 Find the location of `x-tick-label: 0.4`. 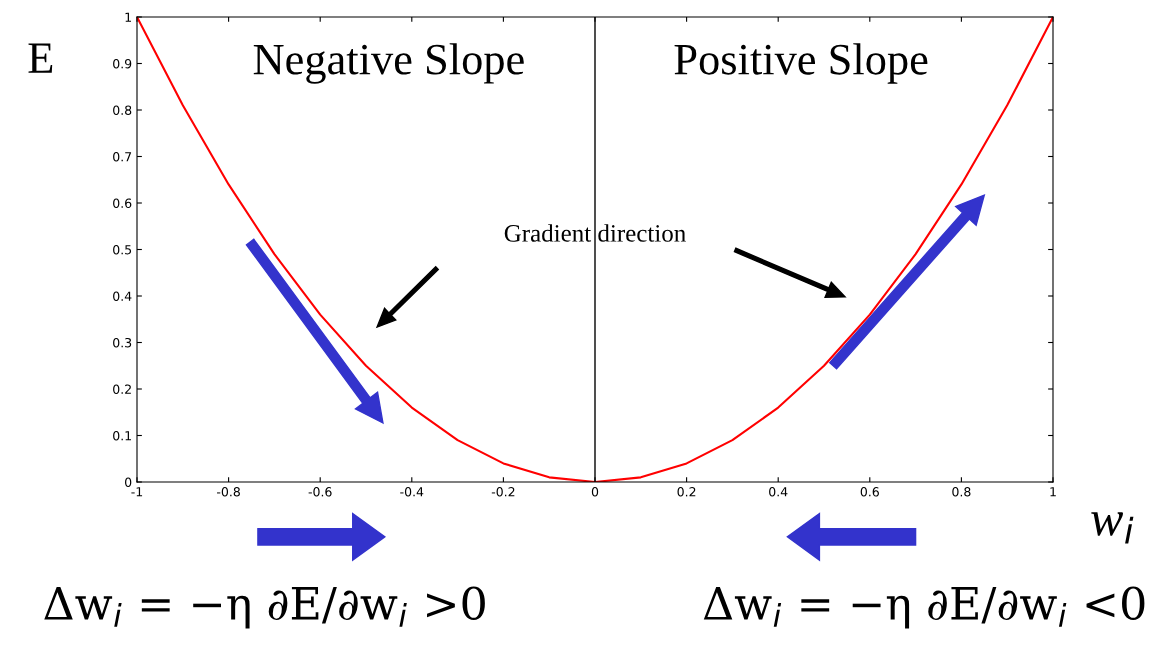

x-tick-label: 0.4 is located at coordinates (778, 492).